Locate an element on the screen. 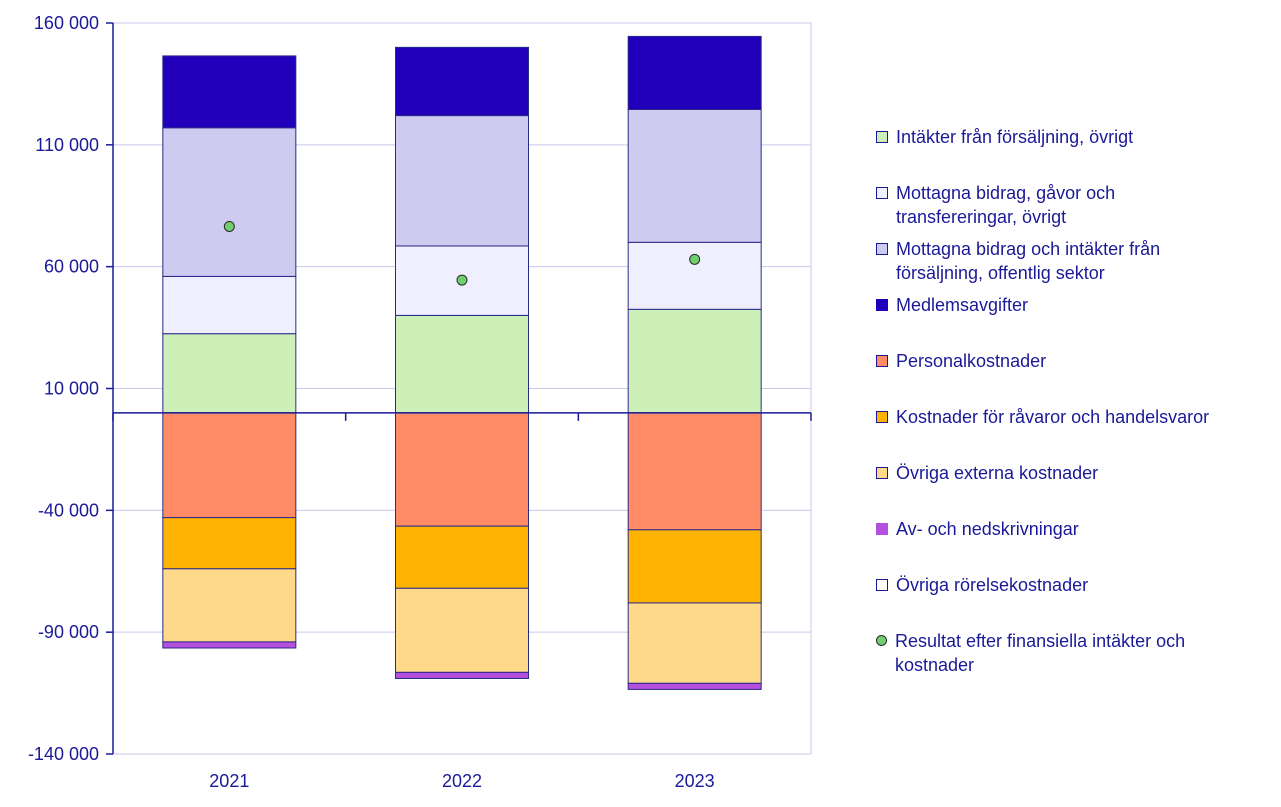 This screenshot has height=807, width=1281. legend-label-line: Intäkter från försäljning, övrigt is located at coordinates (1015, 137).